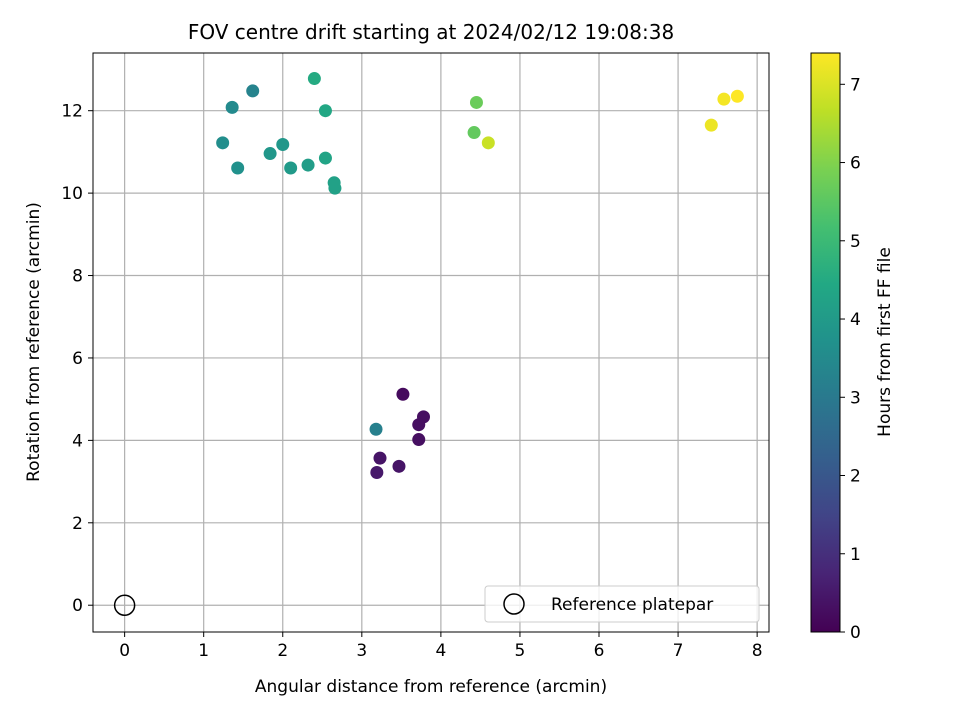 The image size is (960, 720). I want to click on x-tick-label: 8, so click(757, 651).